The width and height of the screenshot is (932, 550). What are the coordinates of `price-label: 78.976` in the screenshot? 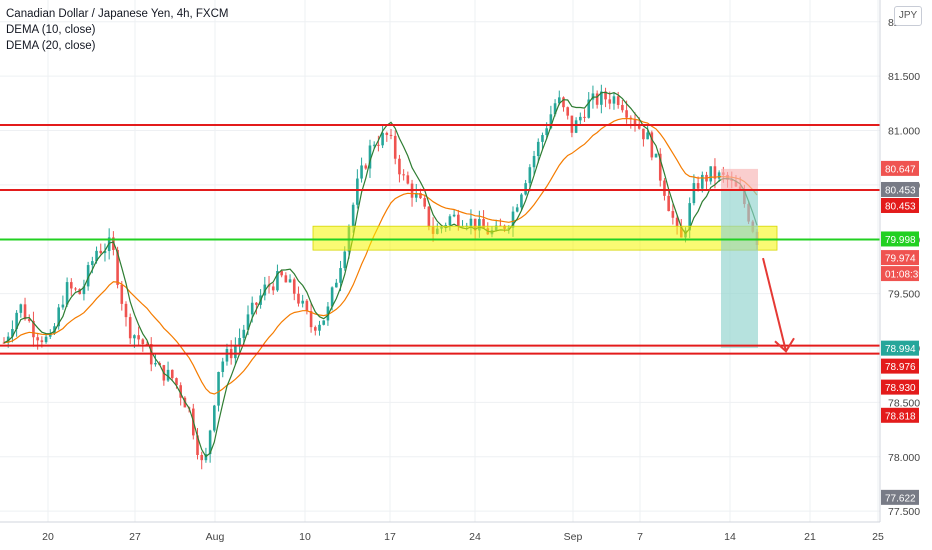 It's located at (900, 366).